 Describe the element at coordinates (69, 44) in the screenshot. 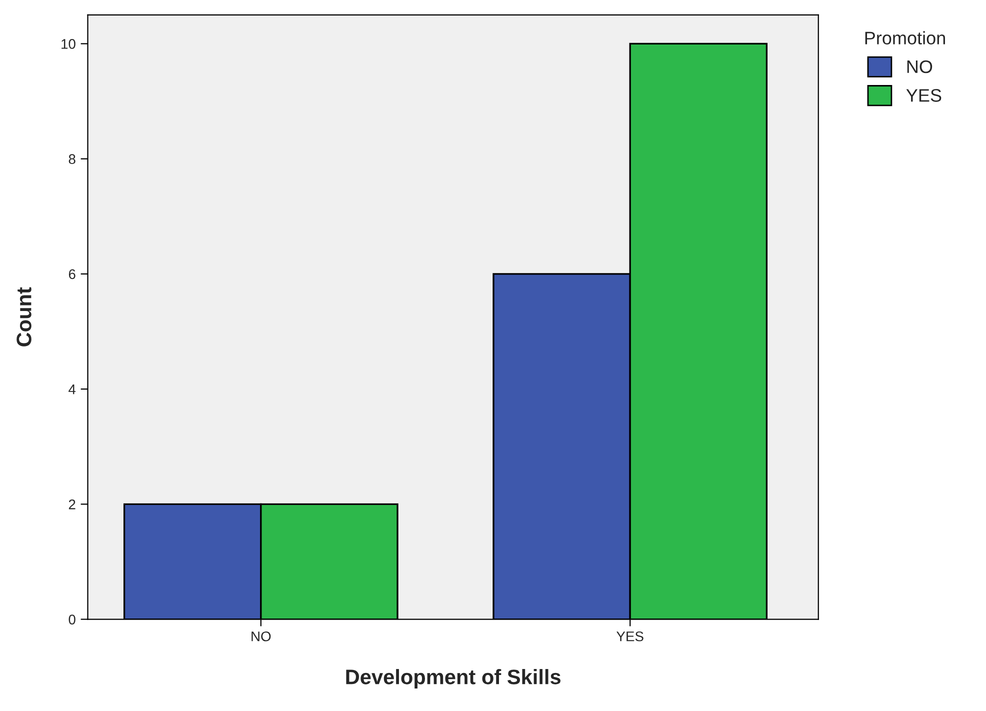

I see `y-tick-label: 10` at that location.